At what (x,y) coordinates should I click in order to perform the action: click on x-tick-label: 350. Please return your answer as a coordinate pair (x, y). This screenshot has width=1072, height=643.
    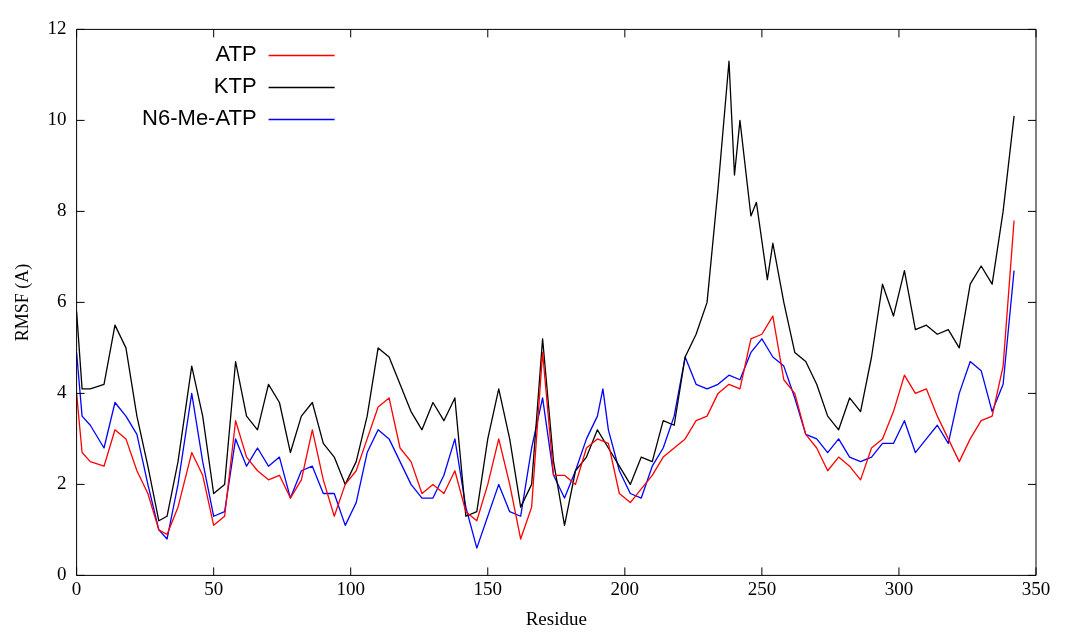
    Looking at the image, I should click on (1036, 588).